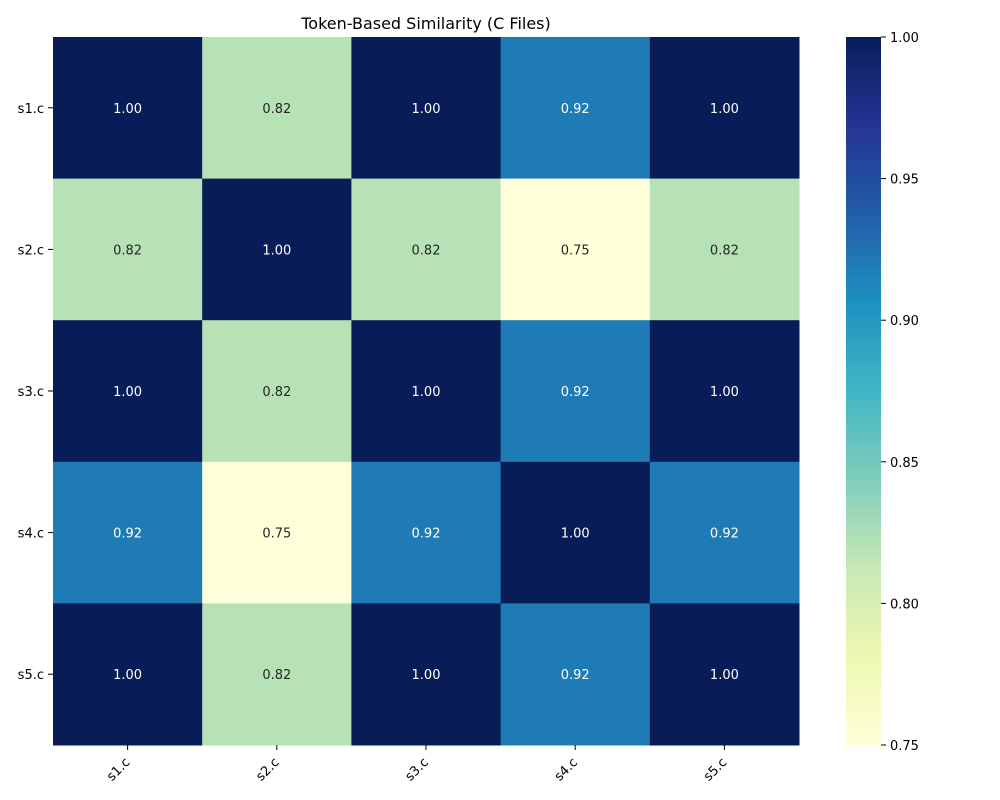 This screenshot has width=1000, height=800. What do you see at coordinates (425, 23) in the screenshot?
I see `chart-title: Token-Based Similarity (C Files)` at bounding box center [425, 23].